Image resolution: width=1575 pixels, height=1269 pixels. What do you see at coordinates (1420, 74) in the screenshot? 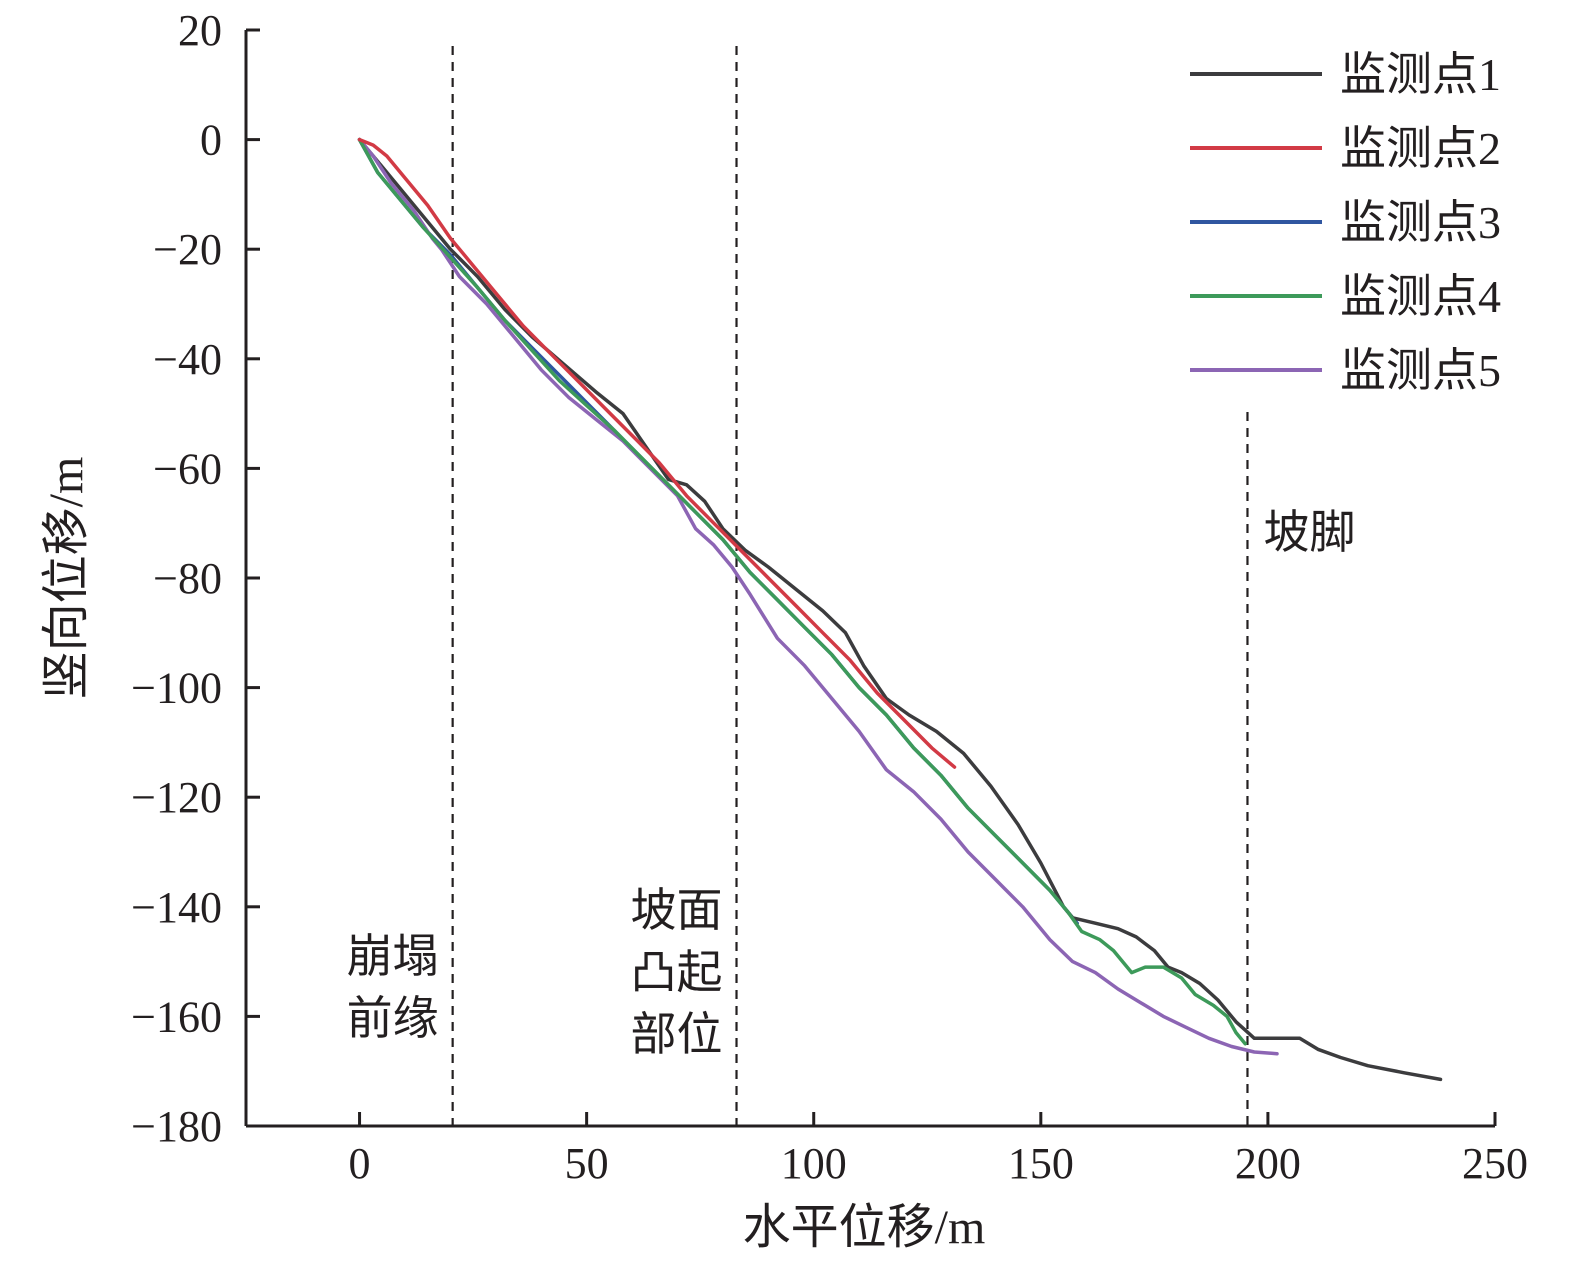
I see `legend-label: 监测点1` at bounding box center [1420, 74].